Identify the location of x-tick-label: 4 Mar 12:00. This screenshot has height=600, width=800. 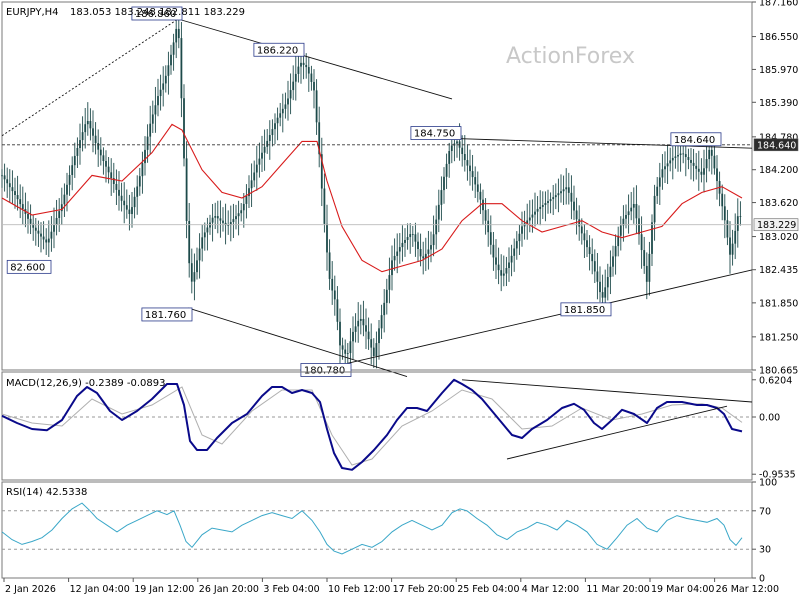
(550, 589).